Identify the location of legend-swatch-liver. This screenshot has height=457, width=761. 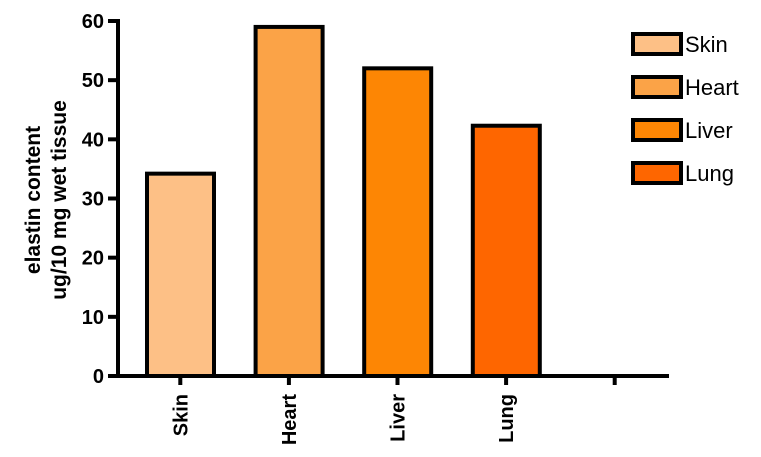
(657, 130).